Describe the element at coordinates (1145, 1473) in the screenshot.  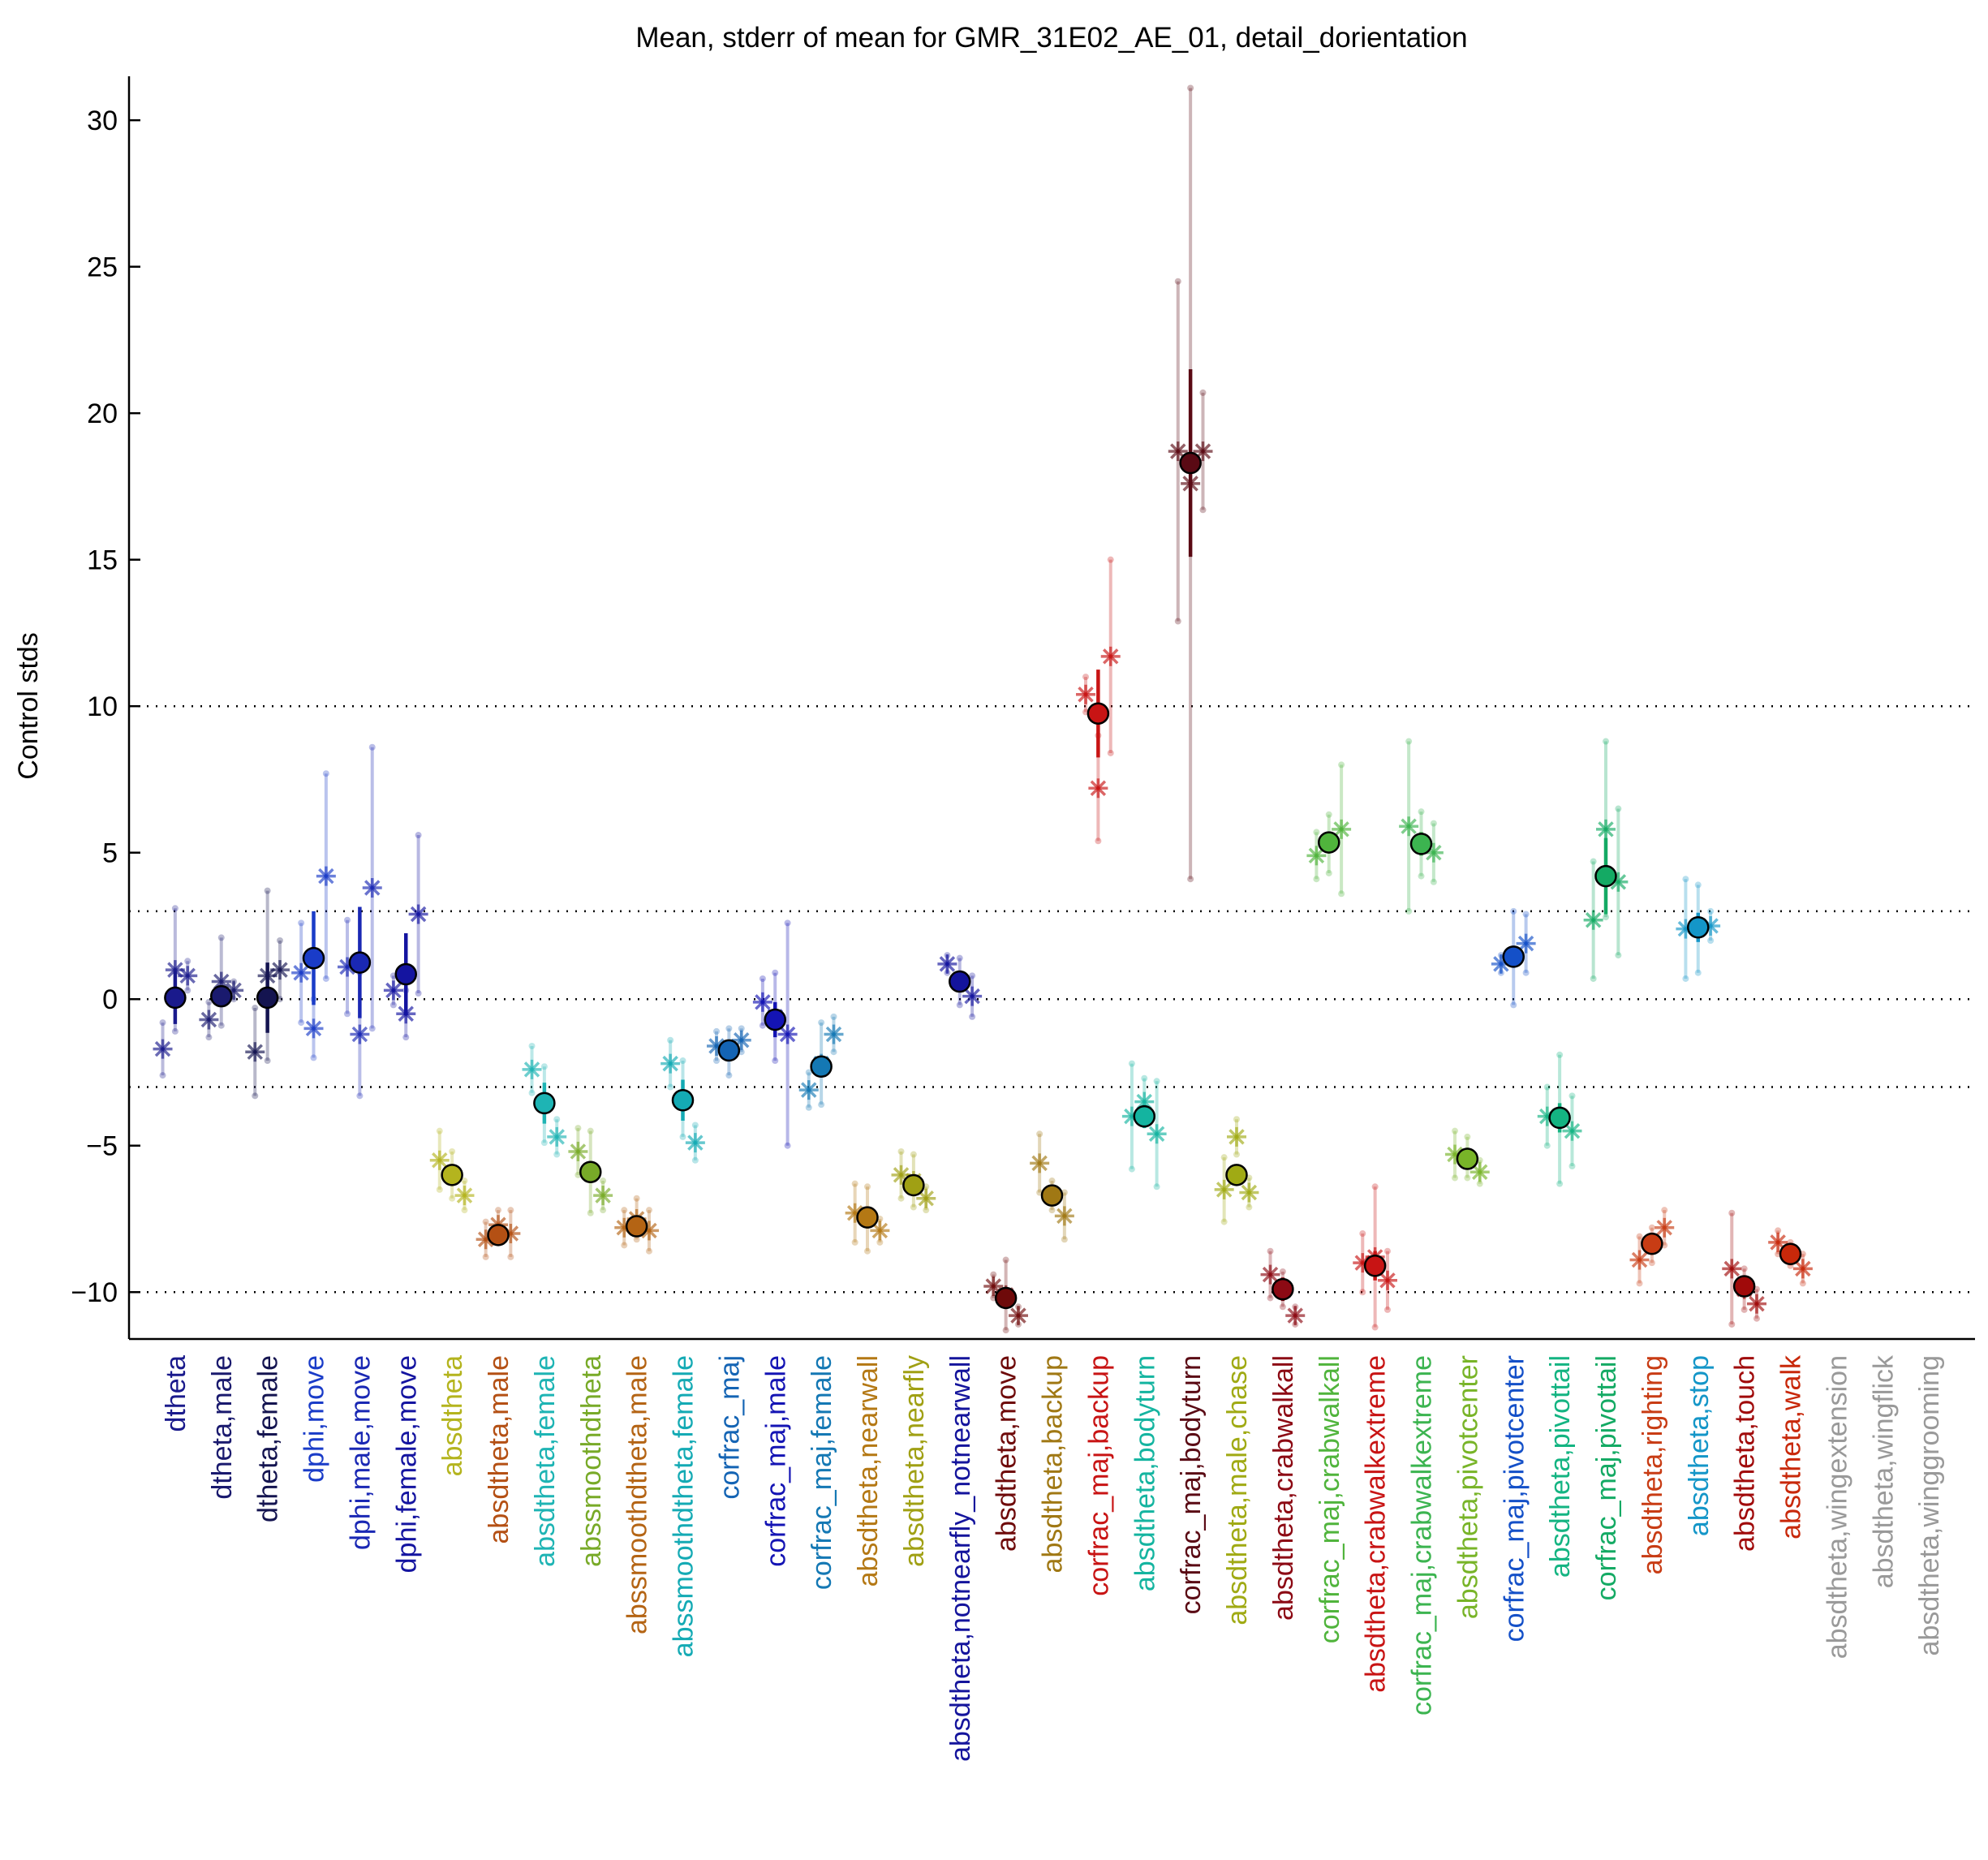
I see `x-tick-label: absdtheta,bodyturn` at that location.